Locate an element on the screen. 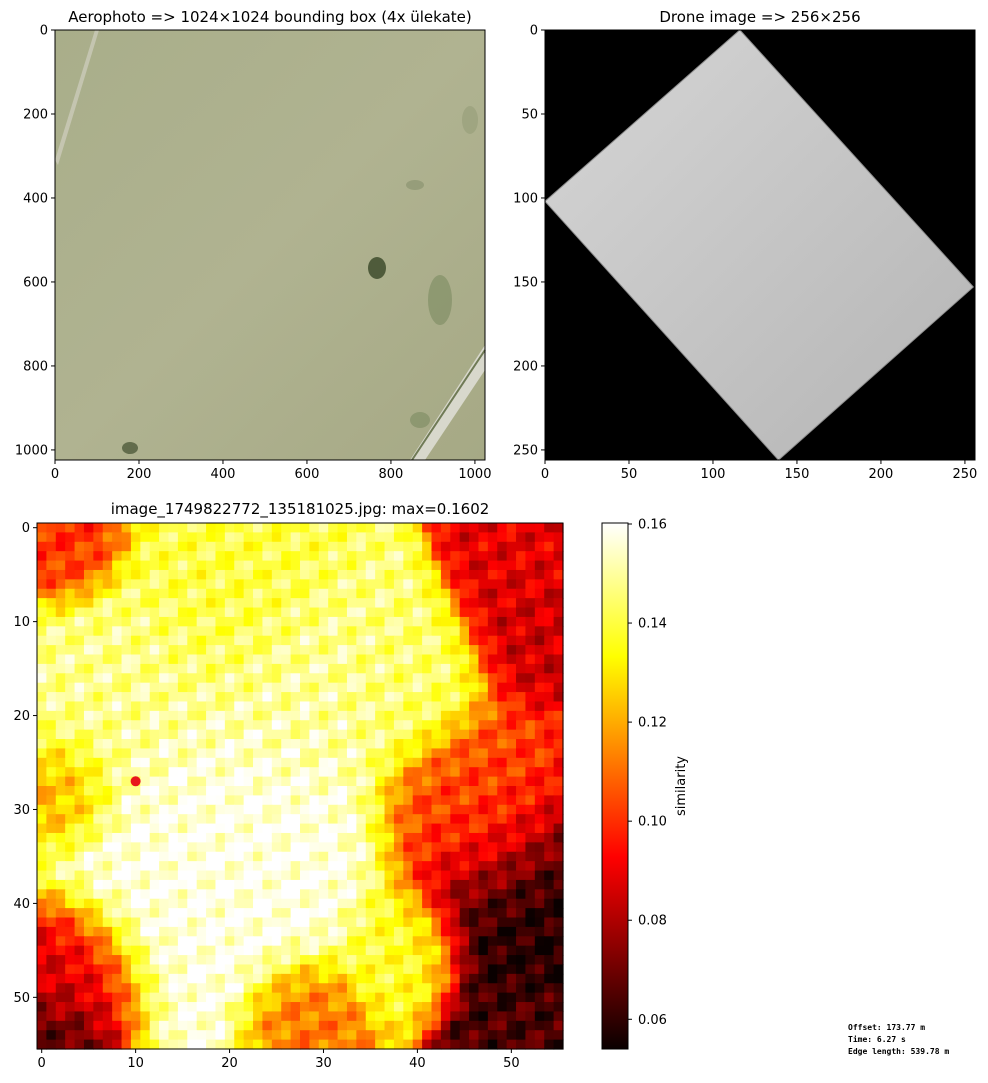  colorbar-tick-label: 0.08 is located at coordinates (652, 921).